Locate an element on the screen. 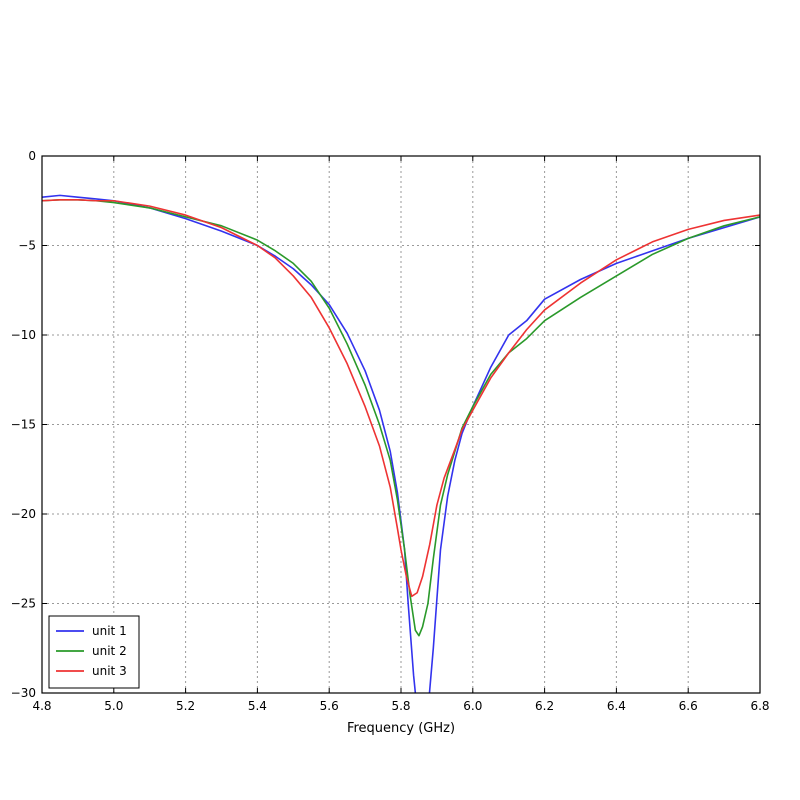  x-tick-label: 6.2 is located at coordinates (544, 706).